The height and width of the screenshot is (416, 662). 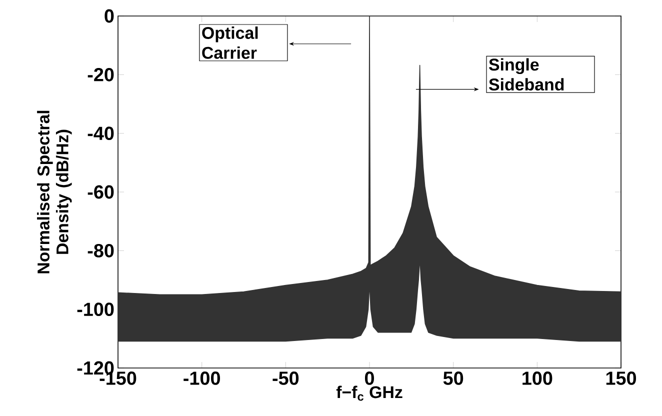 I want to click on y-axis-title: Normalised Spectral Density (dB/Hz), so click(x=54, y=192).